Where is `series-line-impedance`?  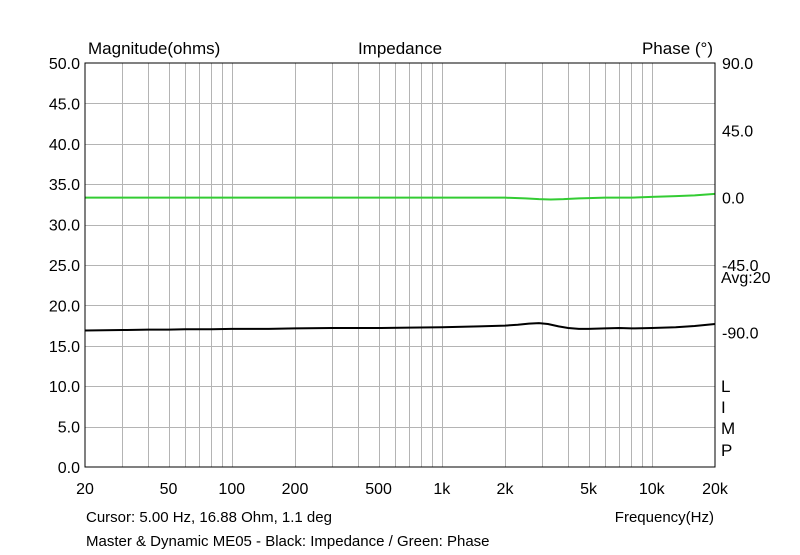 series-line-impedance is located at coordinates (400, 327).